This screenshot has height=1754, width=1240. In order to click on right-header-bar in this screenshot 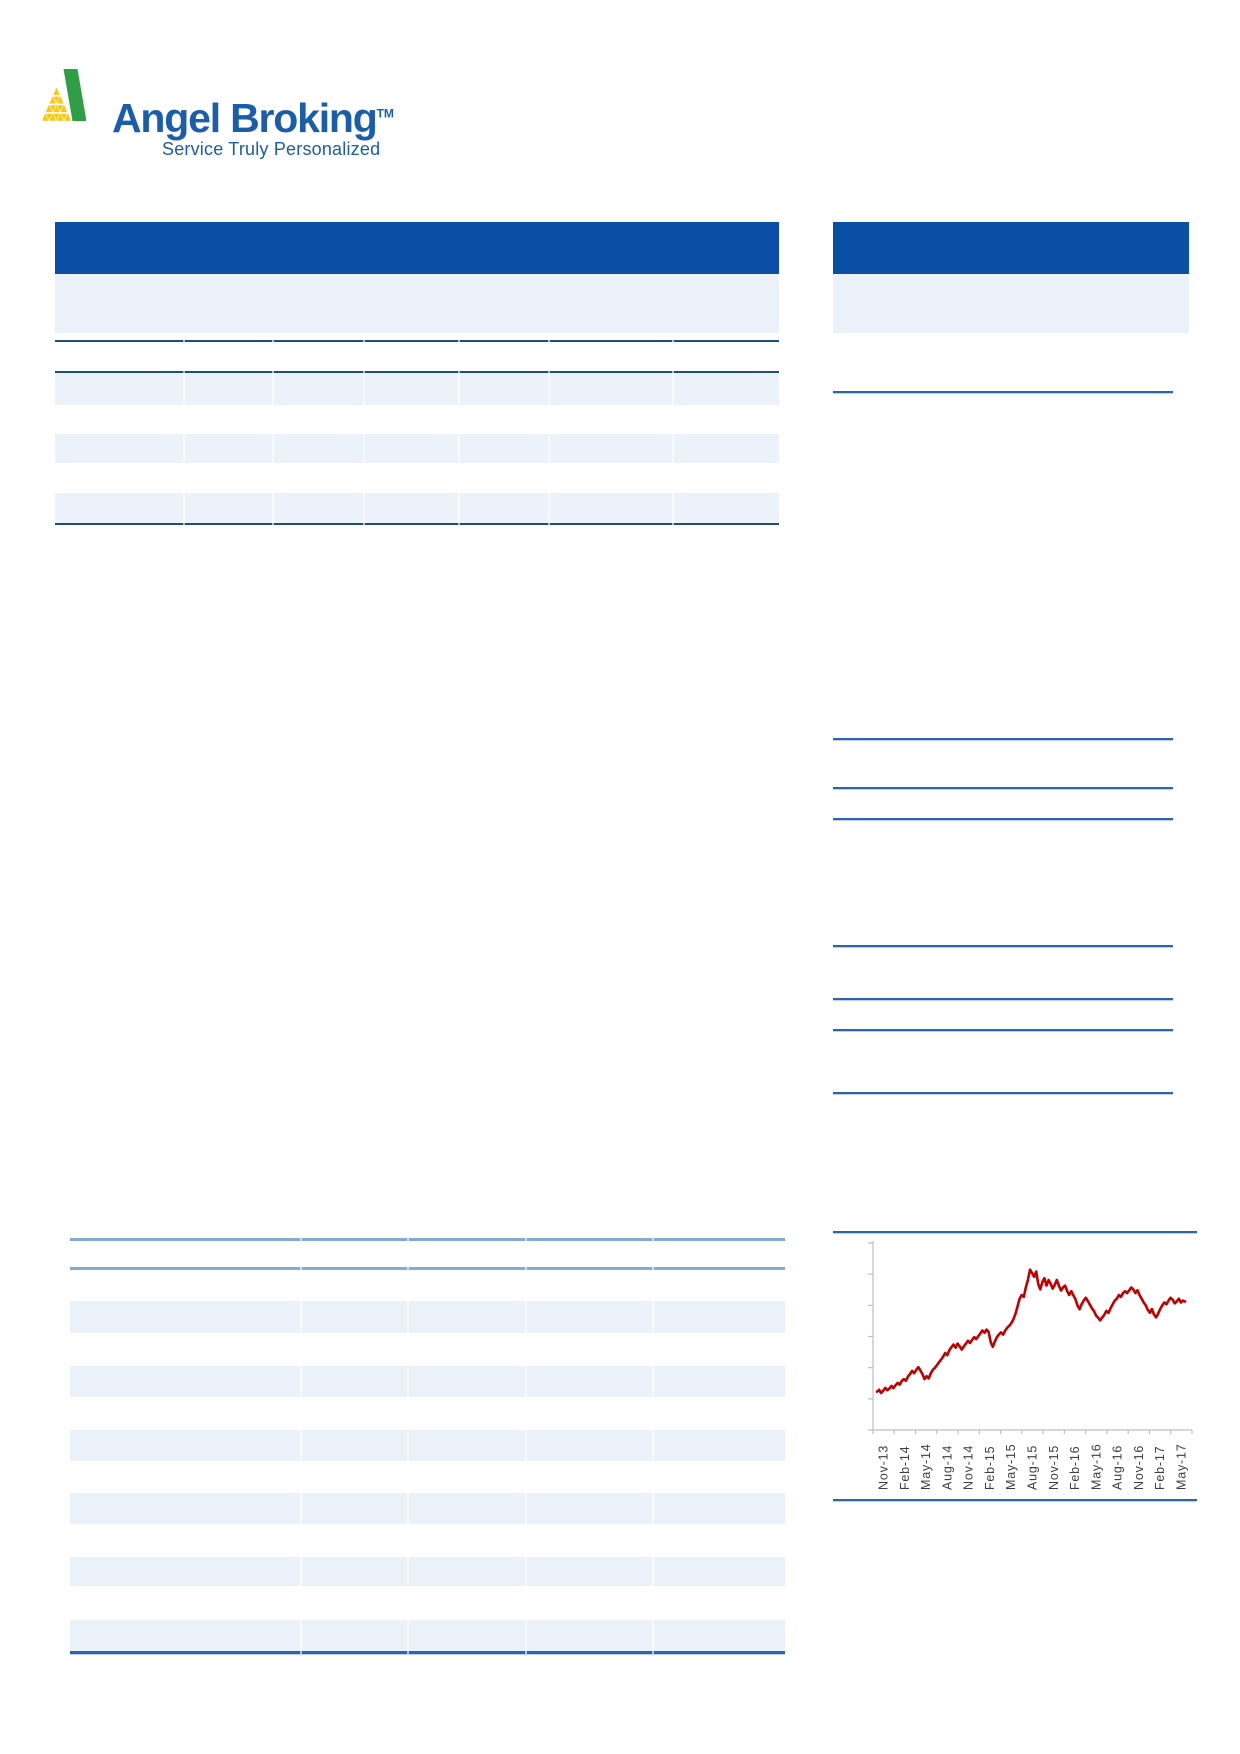, I will do `click(1011, 248)`.